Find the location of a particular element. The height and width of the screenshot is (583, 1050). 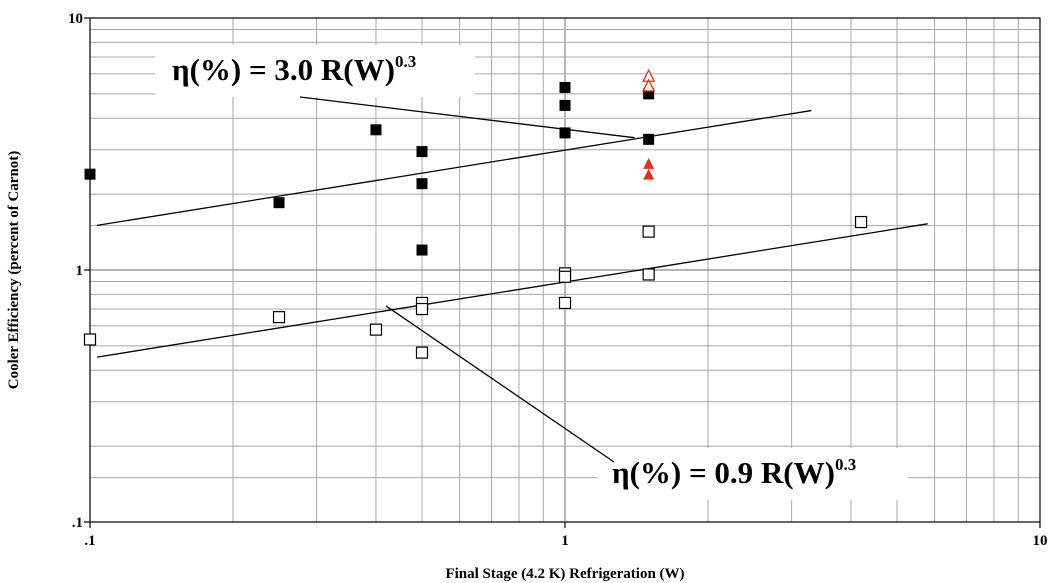

open-triangle-point is located at coordinates (649, 85).